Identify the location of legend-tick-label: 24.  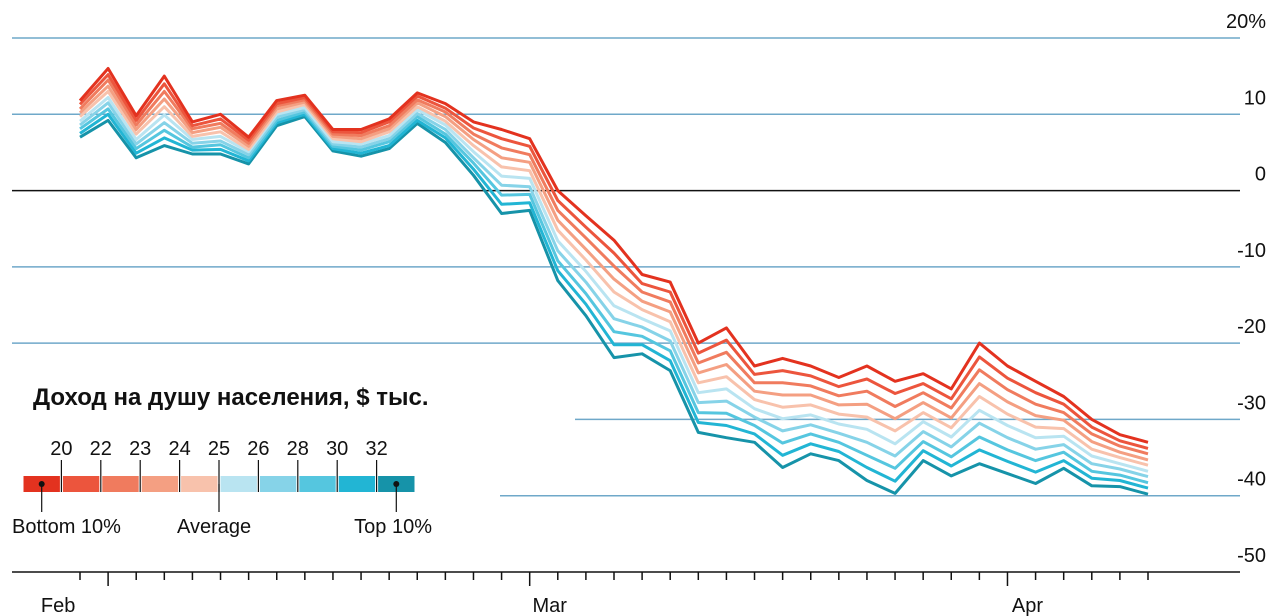
(179, 449).